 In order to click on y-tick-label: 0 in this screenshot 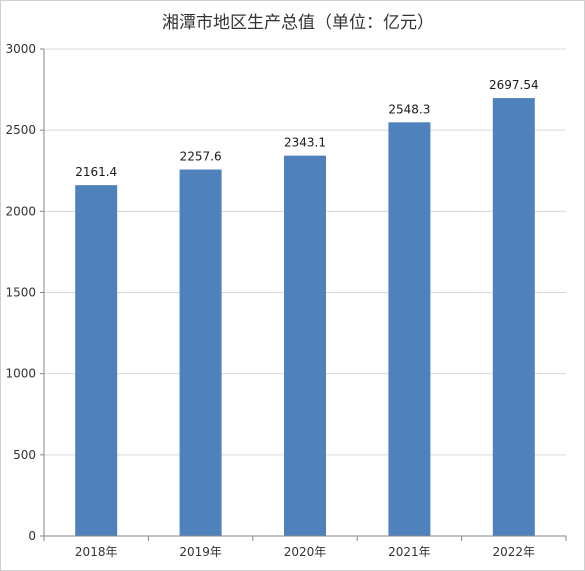, I will do `click(32, 536)`.